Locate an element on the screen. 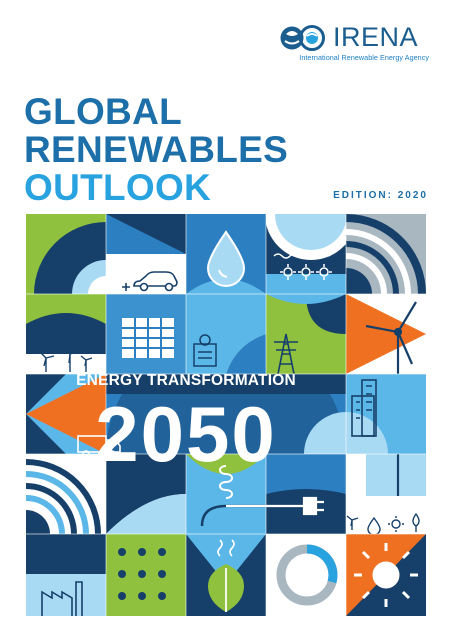 The width and height of the screenshot is (451, 641). tile-r1c3 is located at coordinates (226, 254).